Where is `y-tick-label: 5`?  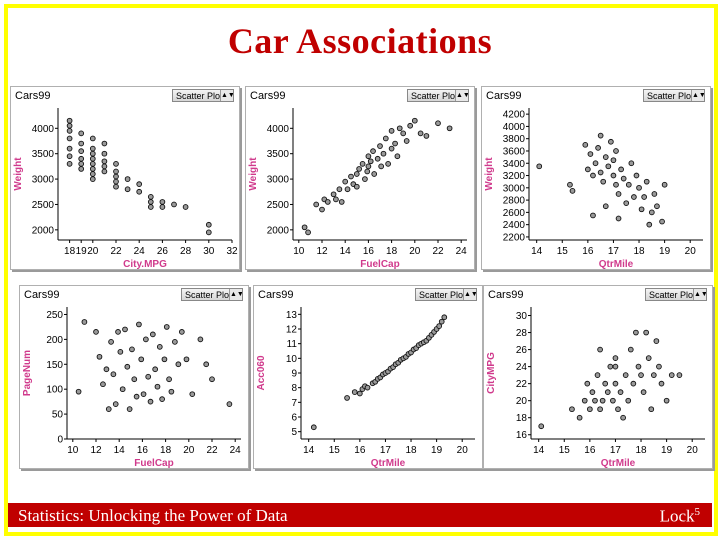 y-tick-label: 5 is located at coordinates (294, 432).